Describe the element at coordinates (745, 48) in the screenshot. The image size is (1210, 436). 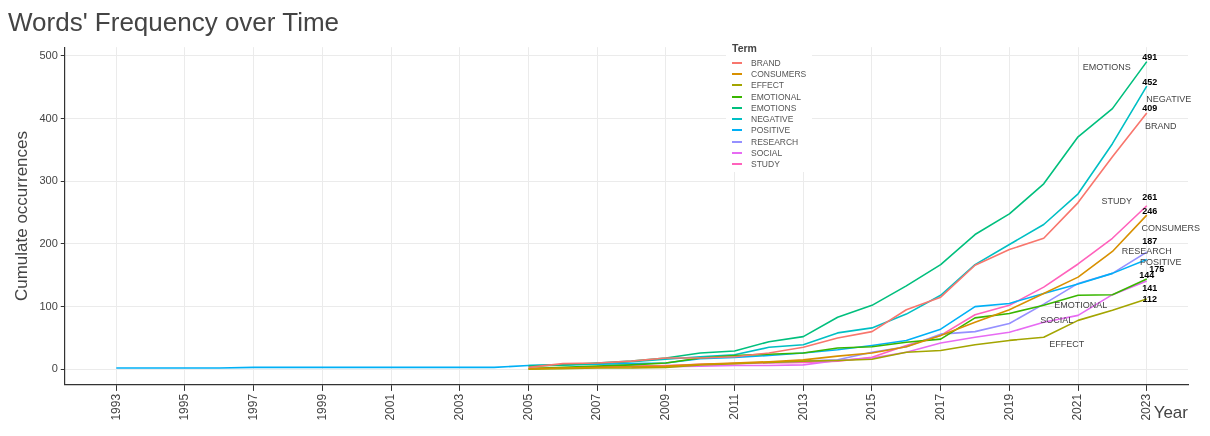
I see `legend-title: Term` at that location.